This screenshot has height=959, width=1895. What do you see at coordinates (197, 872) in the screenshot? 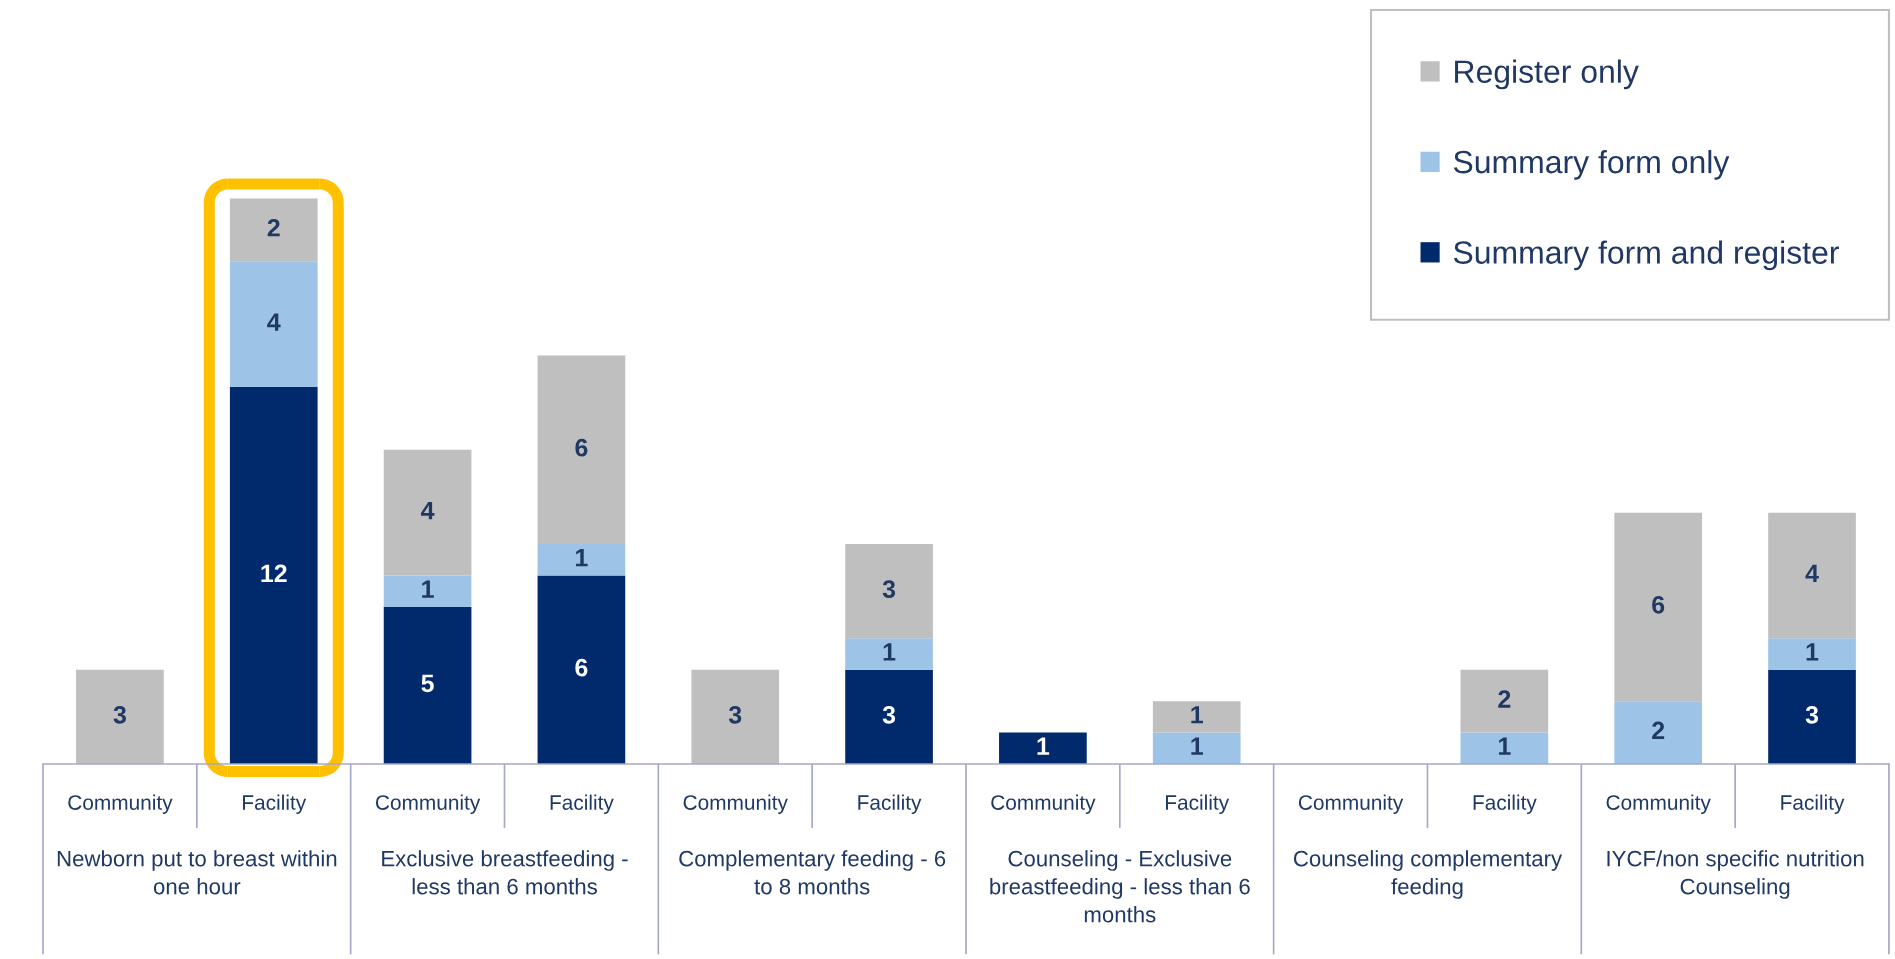
I see `text: Newborn put to breast within one hour` at bounding box center [197, 872].